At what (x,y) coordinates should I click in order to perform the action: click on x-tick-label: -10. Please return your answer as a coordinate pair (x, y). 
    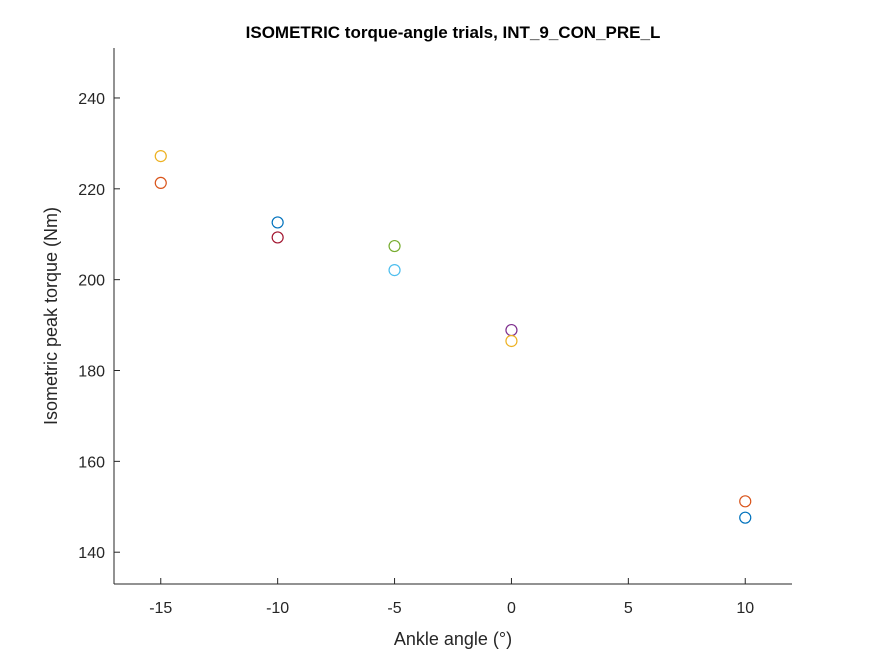
    Looking at the image, I should click on (277, 608).